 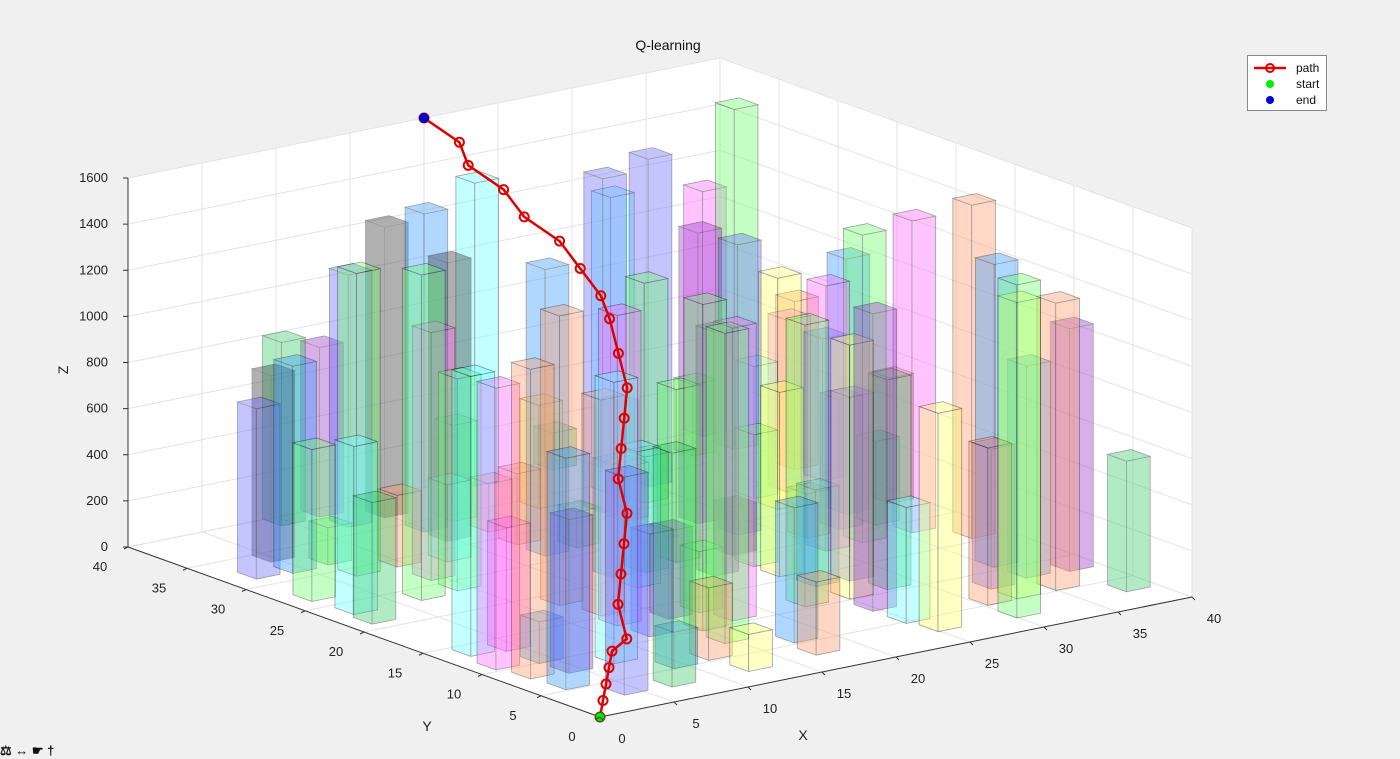 What do you see at coordinates (104, 546) in the screenshot?
I see `z-tick-label: 0` at bounding box center [104, 546].